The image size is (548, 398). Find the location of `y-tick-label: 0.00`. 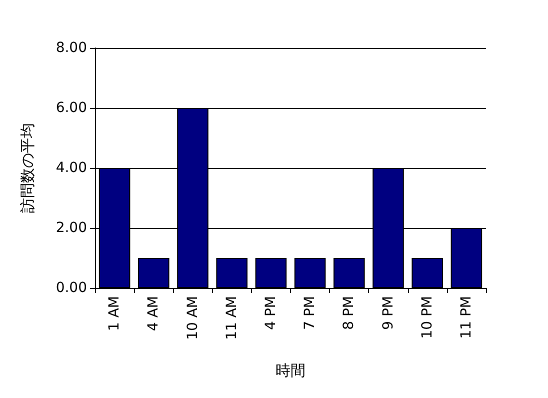

y-tick-label: 0.00 is located at coordinates (71, 288).